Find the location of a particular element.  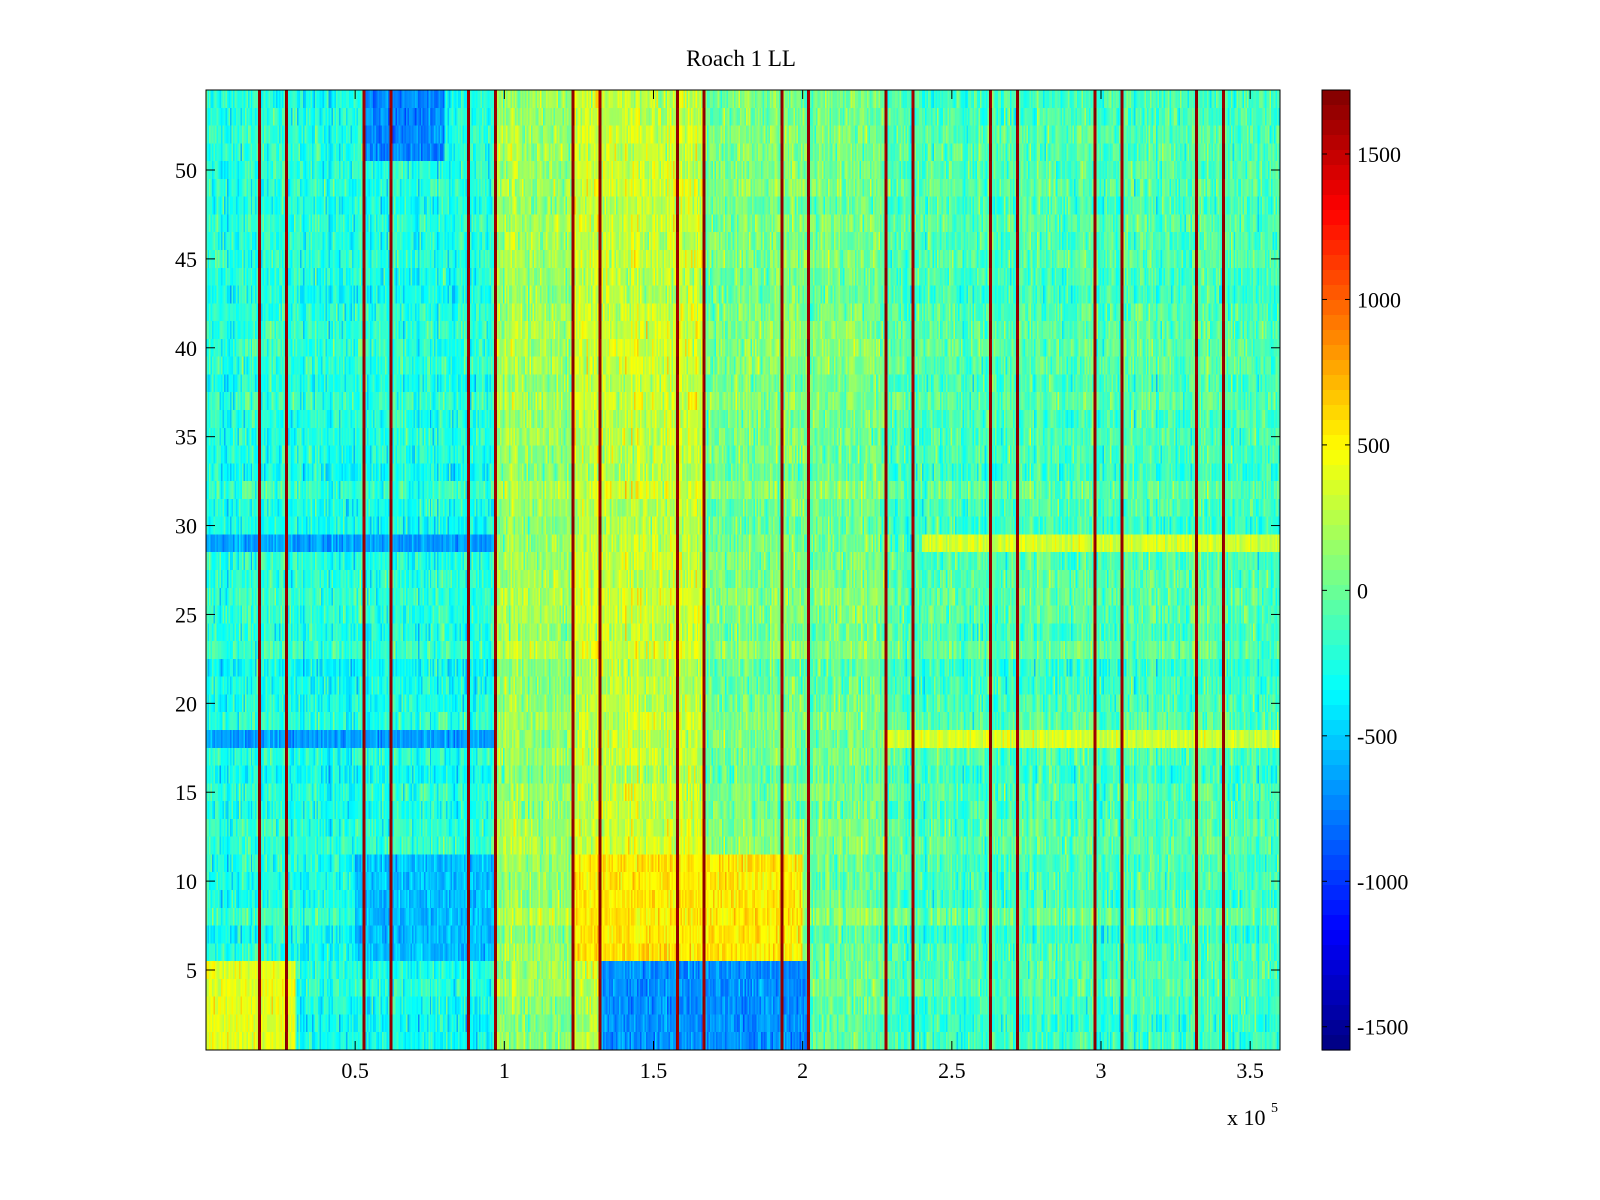

x-tick-label: 0.5 is located at coordinates (355, 1070).